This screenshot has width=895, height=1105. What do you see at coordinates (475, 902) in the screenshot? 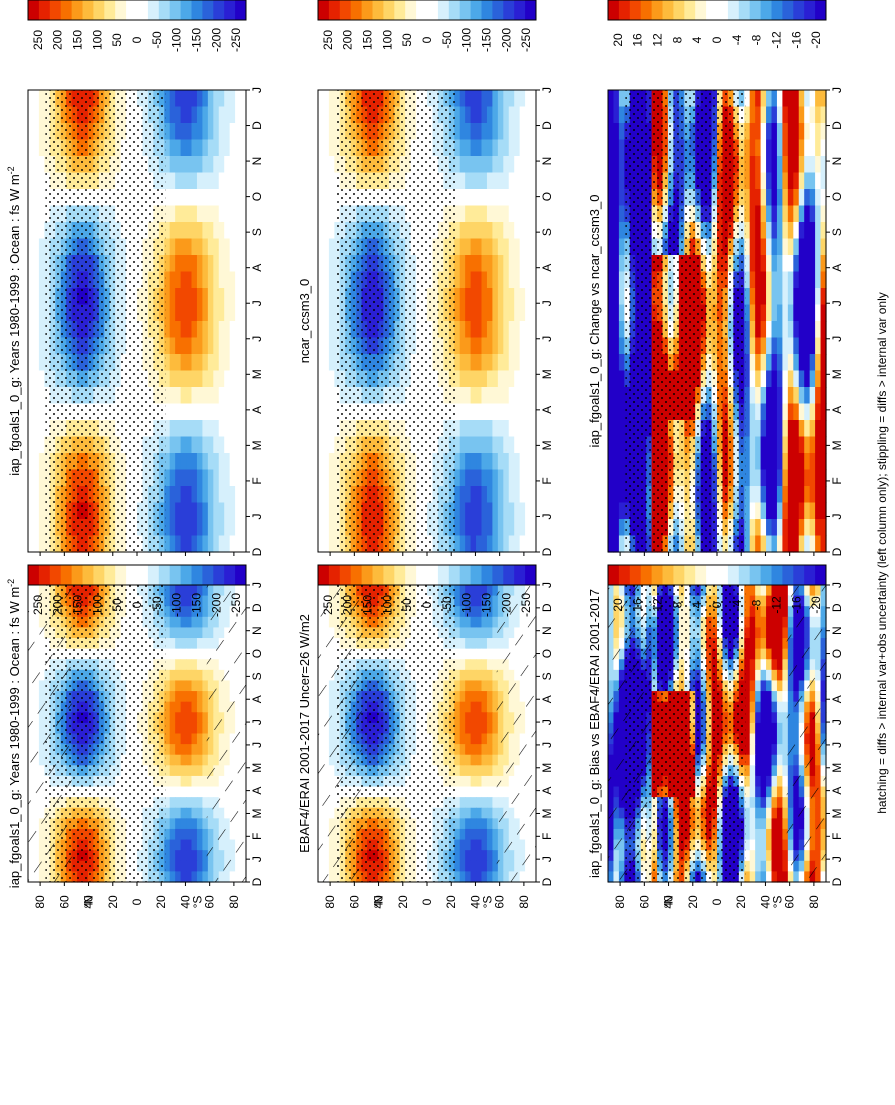
I see `lat-tick-label: 40` at bounding box center [475, 902].